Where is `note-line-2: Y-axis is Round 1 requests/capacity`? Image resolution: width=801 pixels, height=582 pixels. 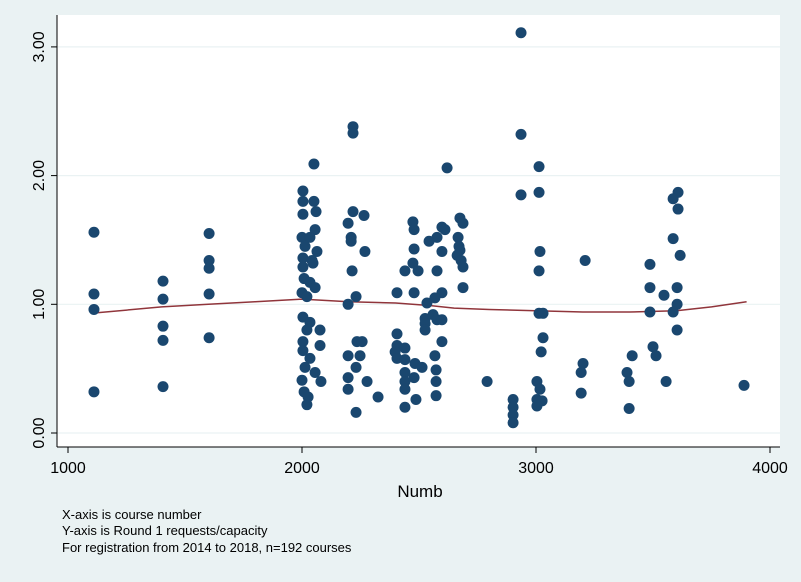 note-line-2: Y-axis is Round 1 requests/capacity is located at coordinates (165, 530).